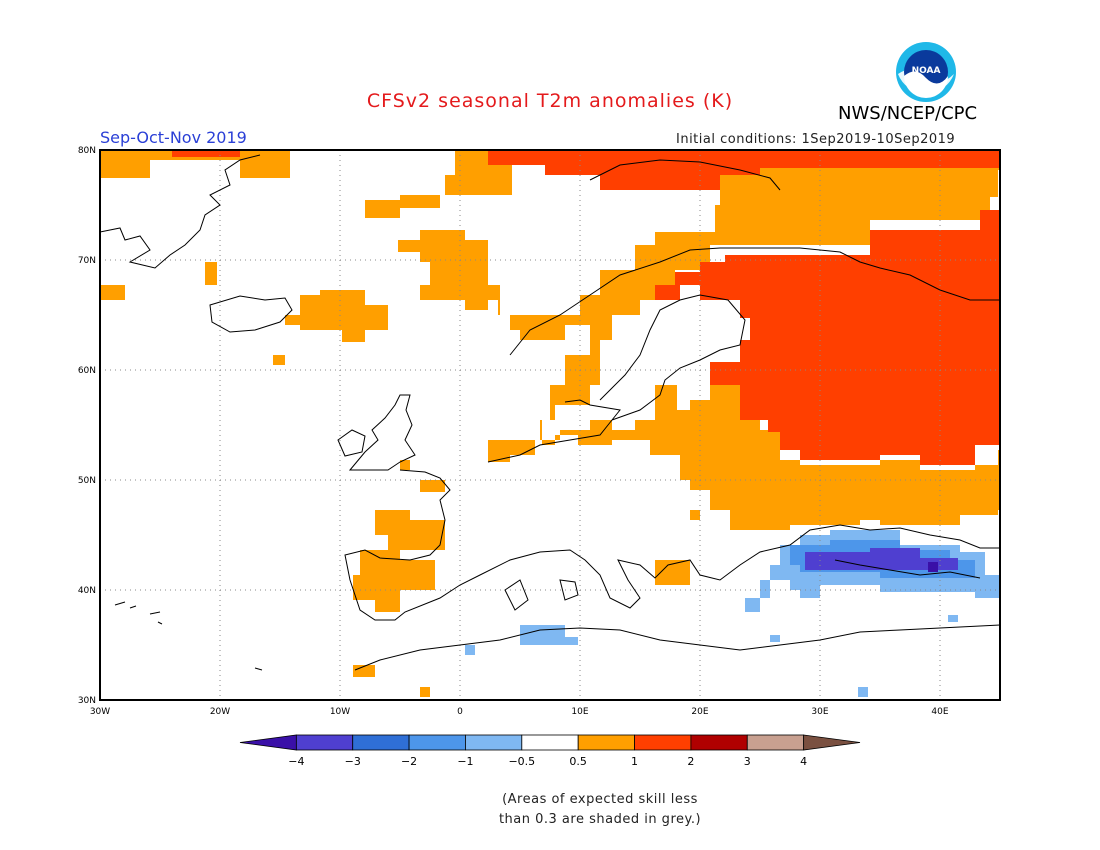 This screenshot has height=850, width=1100. I want to click on latitude-labels: 80N 70N 60N 50N 40N 30N, so click(87, 426).